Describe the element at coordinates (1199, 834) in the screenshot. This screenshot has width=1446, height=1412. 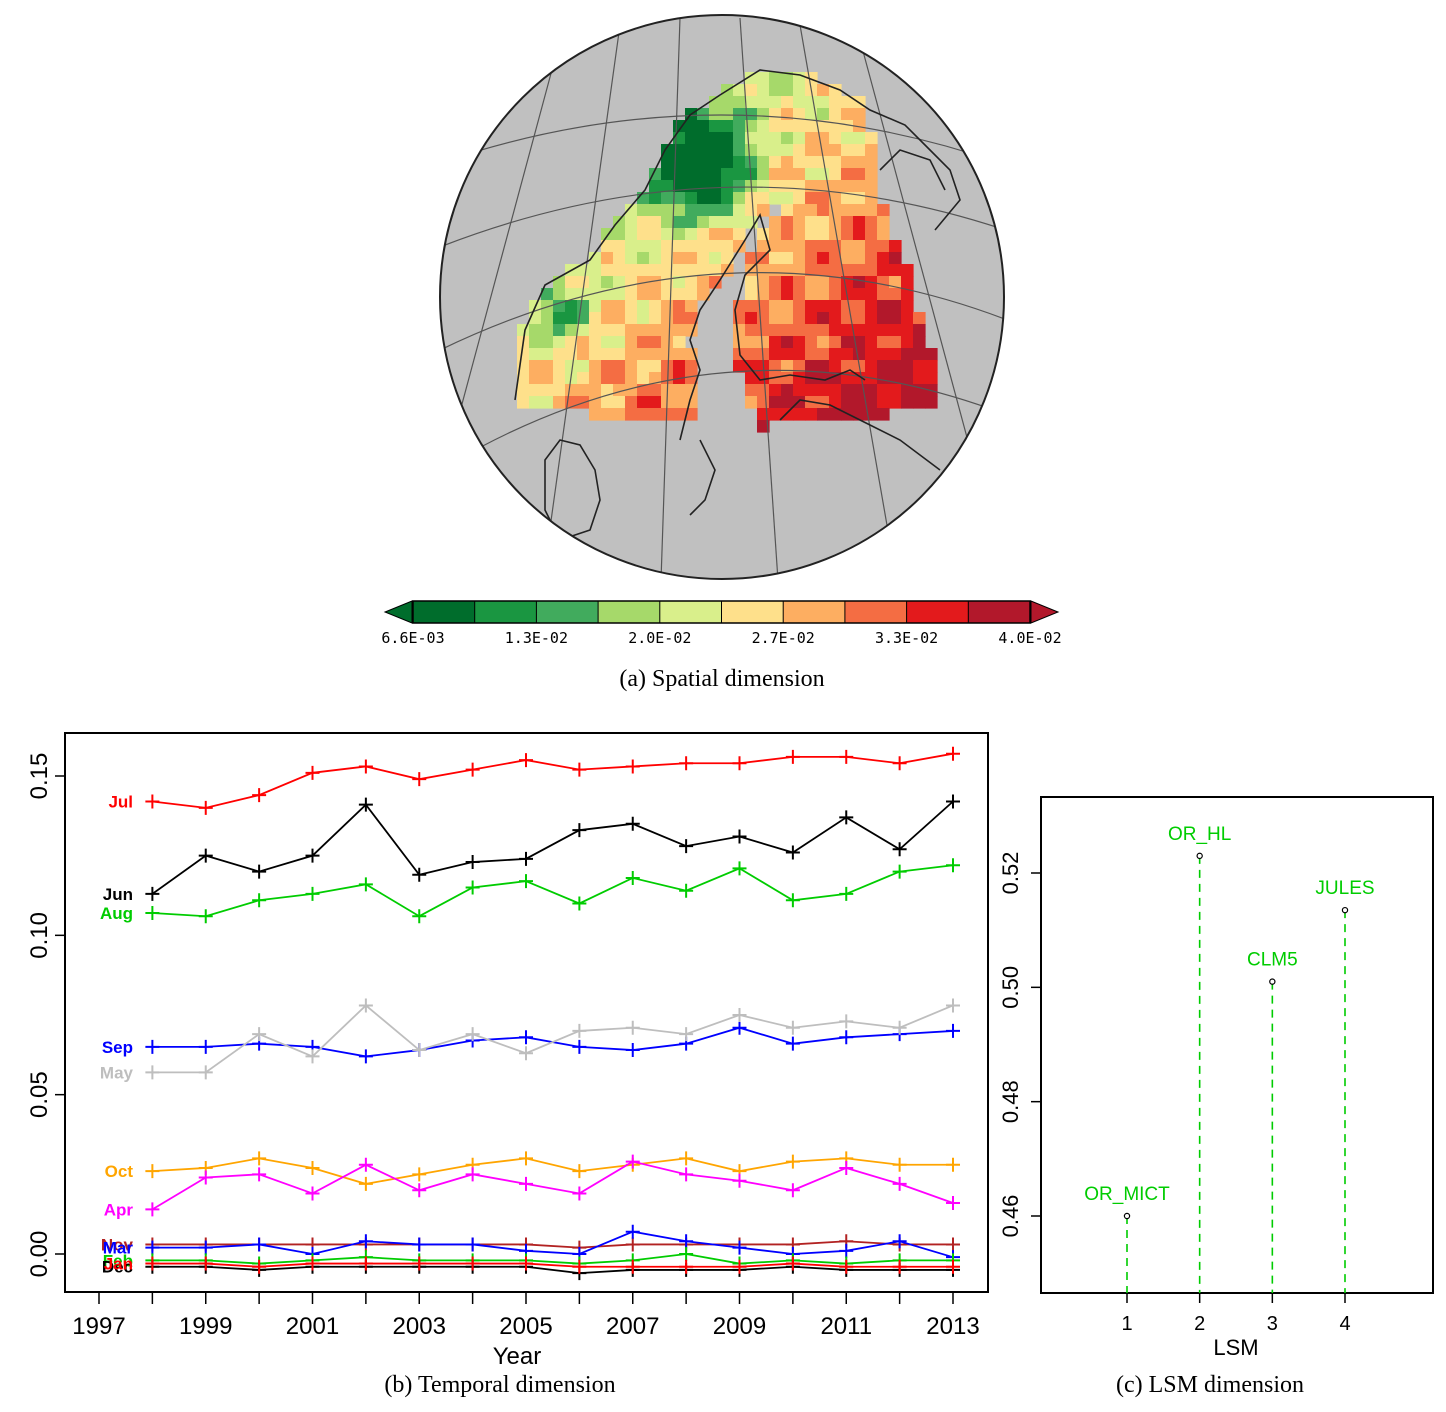
I see `point-label: OR_HL` at that location.